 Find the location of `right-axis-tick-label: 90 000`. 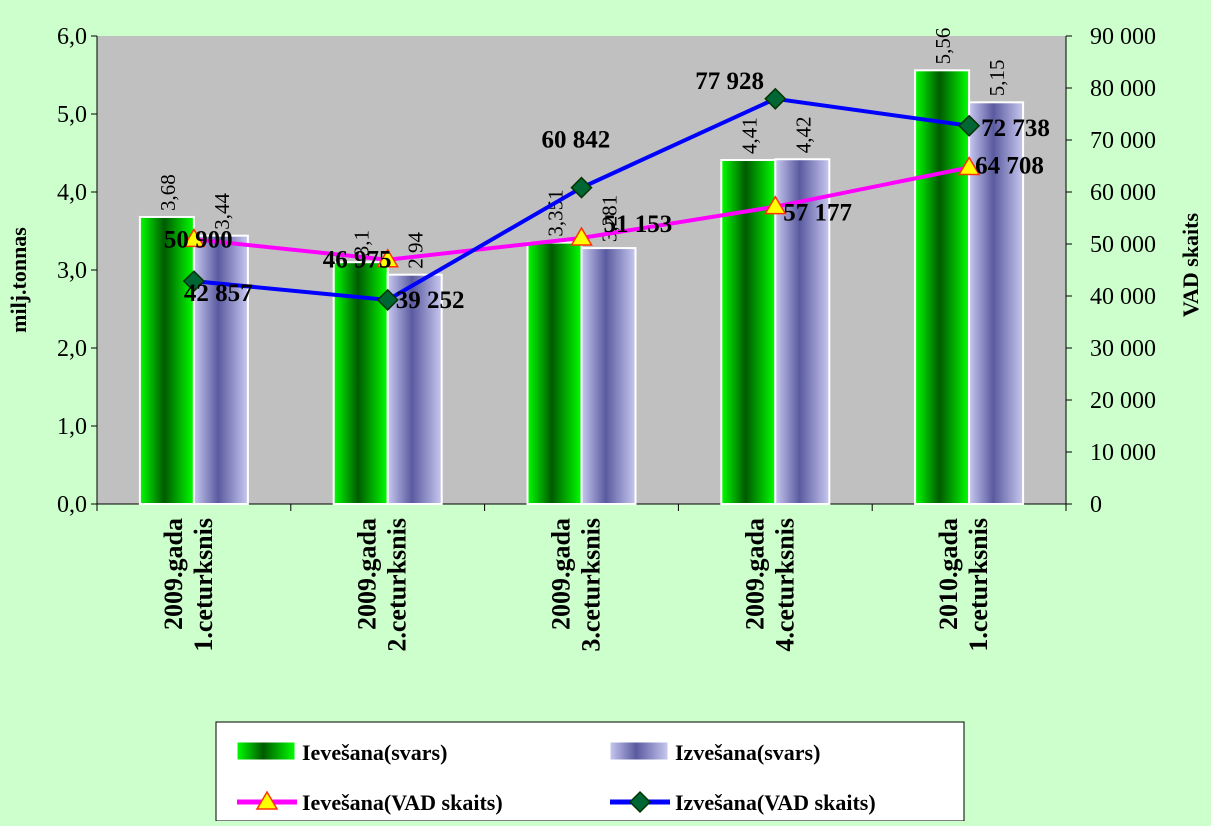

right-axis-tick-label: 90 000 is located at coordinates (1123, 37).